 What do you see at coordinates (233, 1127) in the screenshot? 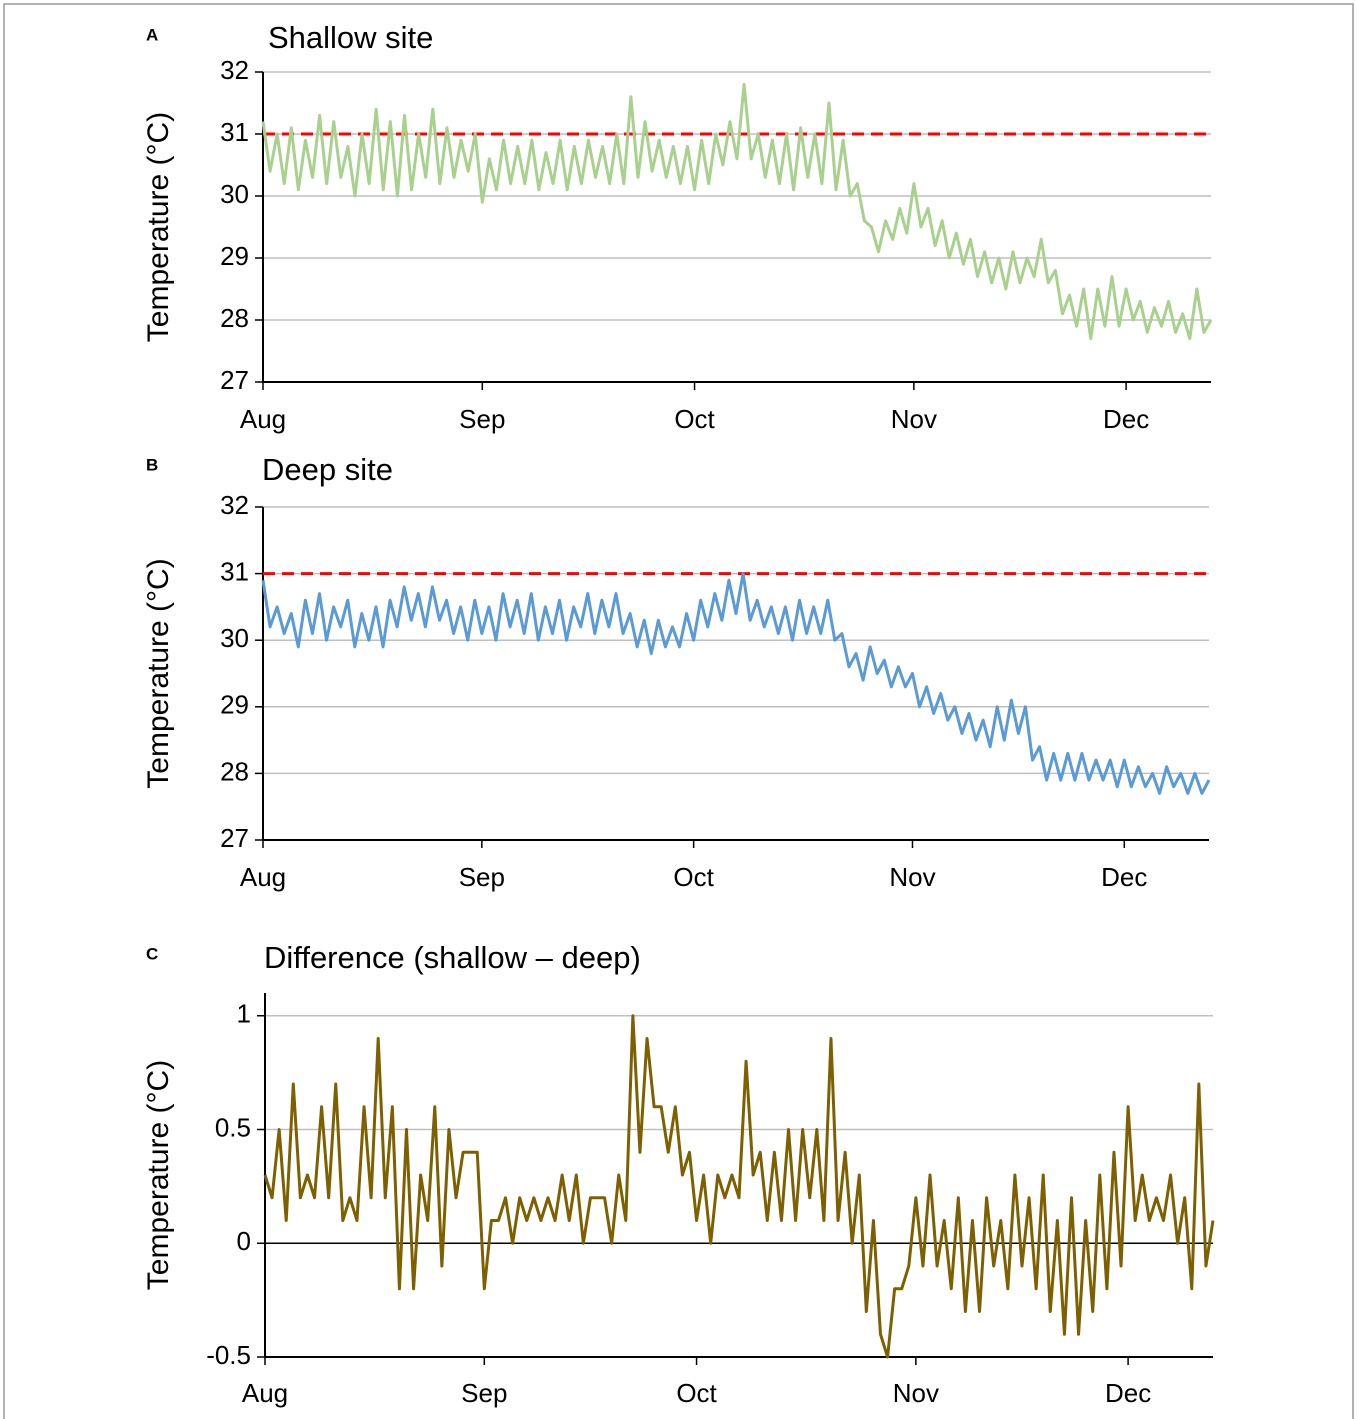
I see `y-tick-label: 0.5` at bounding box center [233, 1127].